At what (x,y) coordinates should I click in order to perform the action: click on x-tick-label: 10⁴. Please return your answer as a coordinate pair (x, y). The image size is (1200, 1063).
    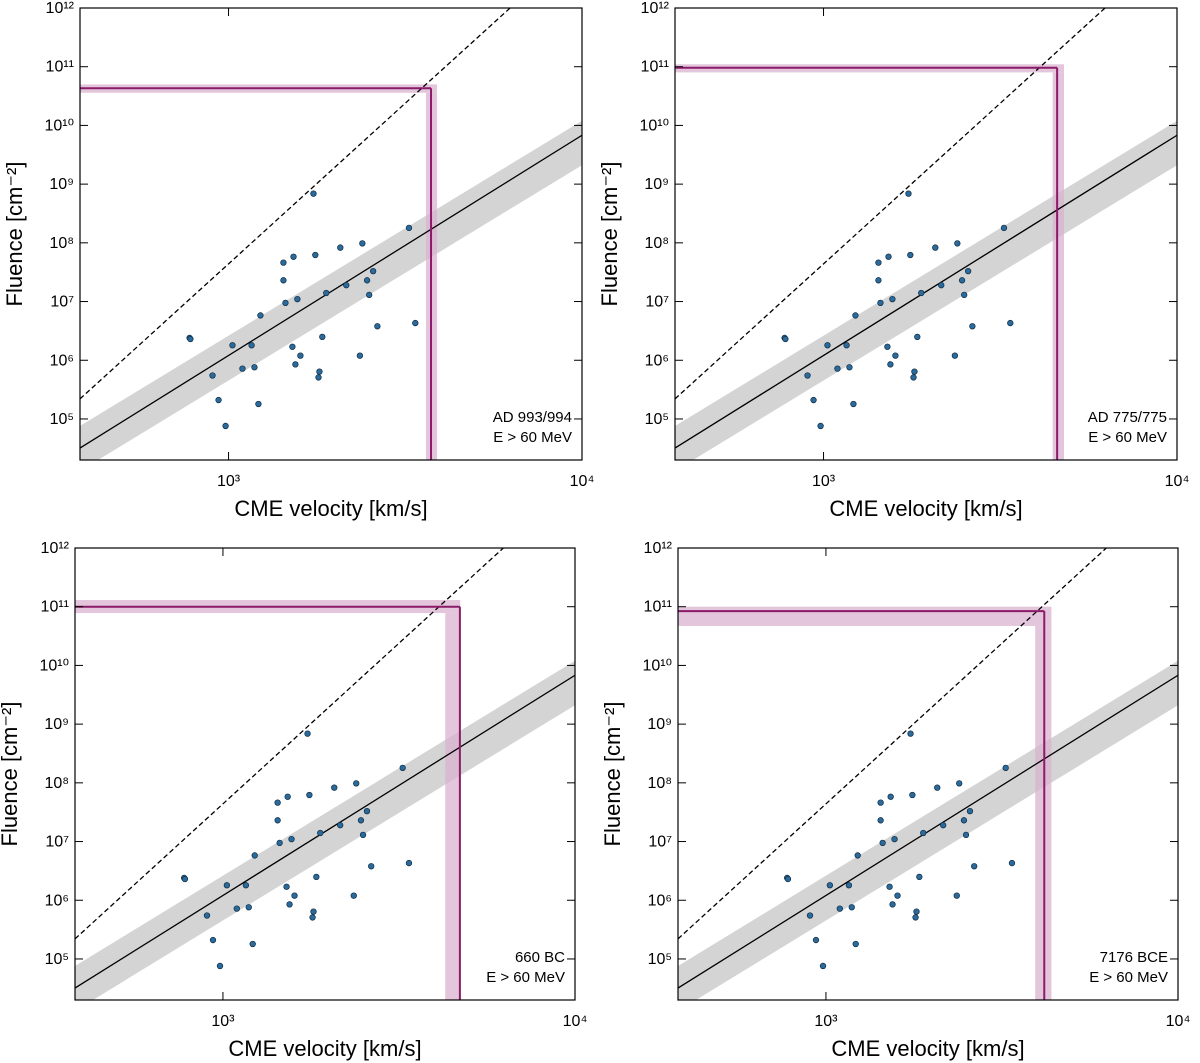
    Looking at the image, I should click on (575, 1021).